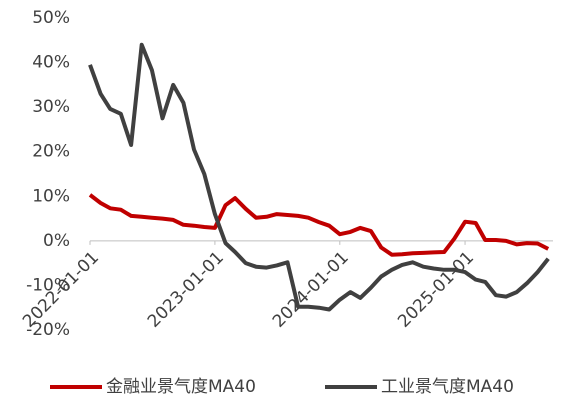 The image size is (561, 408). Describe the element at coordinates (447, 387) in the screenshot. I see `legend-label: 工业景气度MA40` at that location.